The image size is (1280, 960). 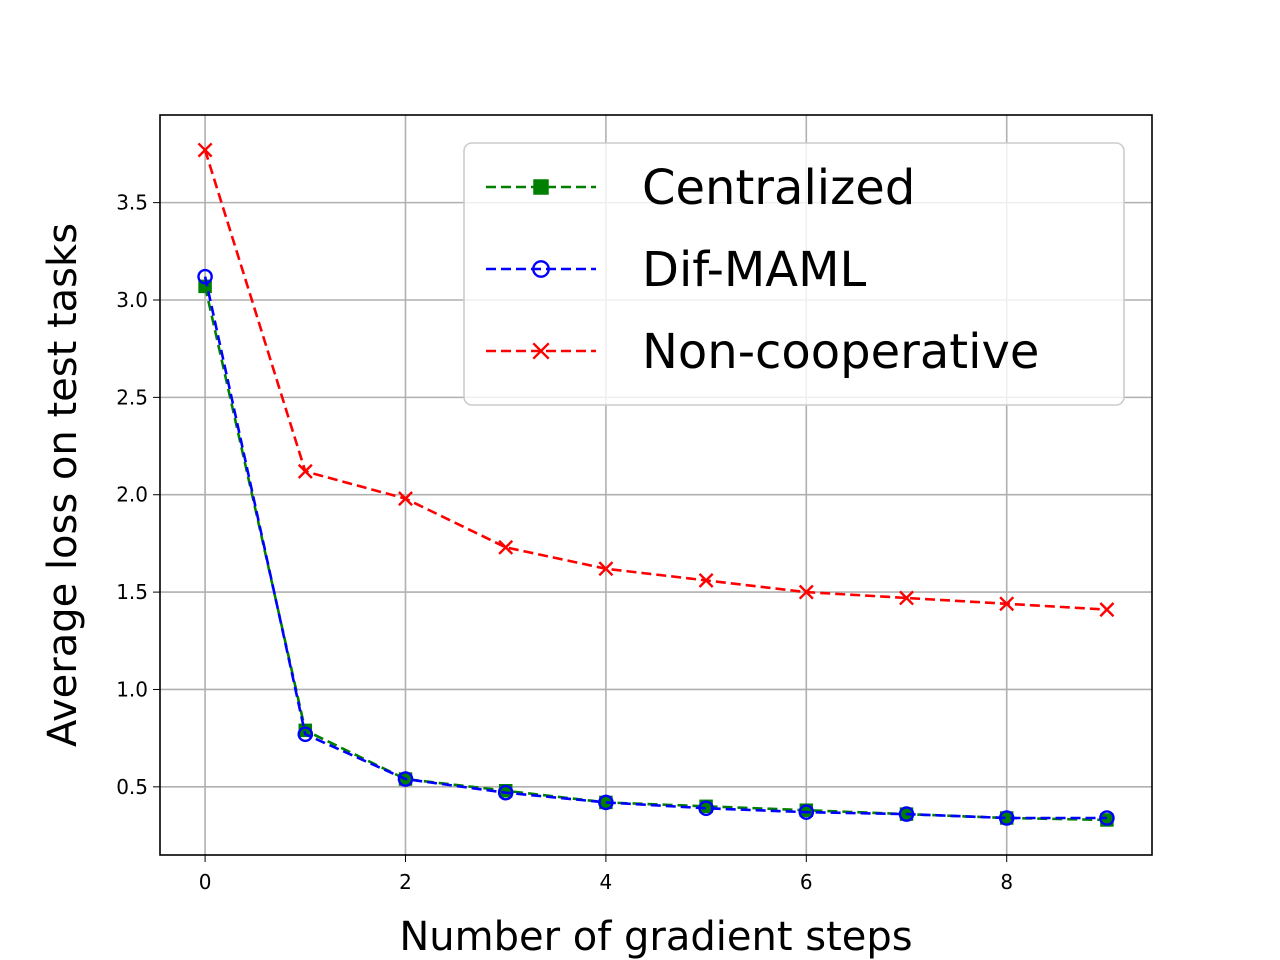 What do you see at coordinates (405, 882) in the screenshot?
I see `x-tick-label: 2` at bounding box center [405, 882].